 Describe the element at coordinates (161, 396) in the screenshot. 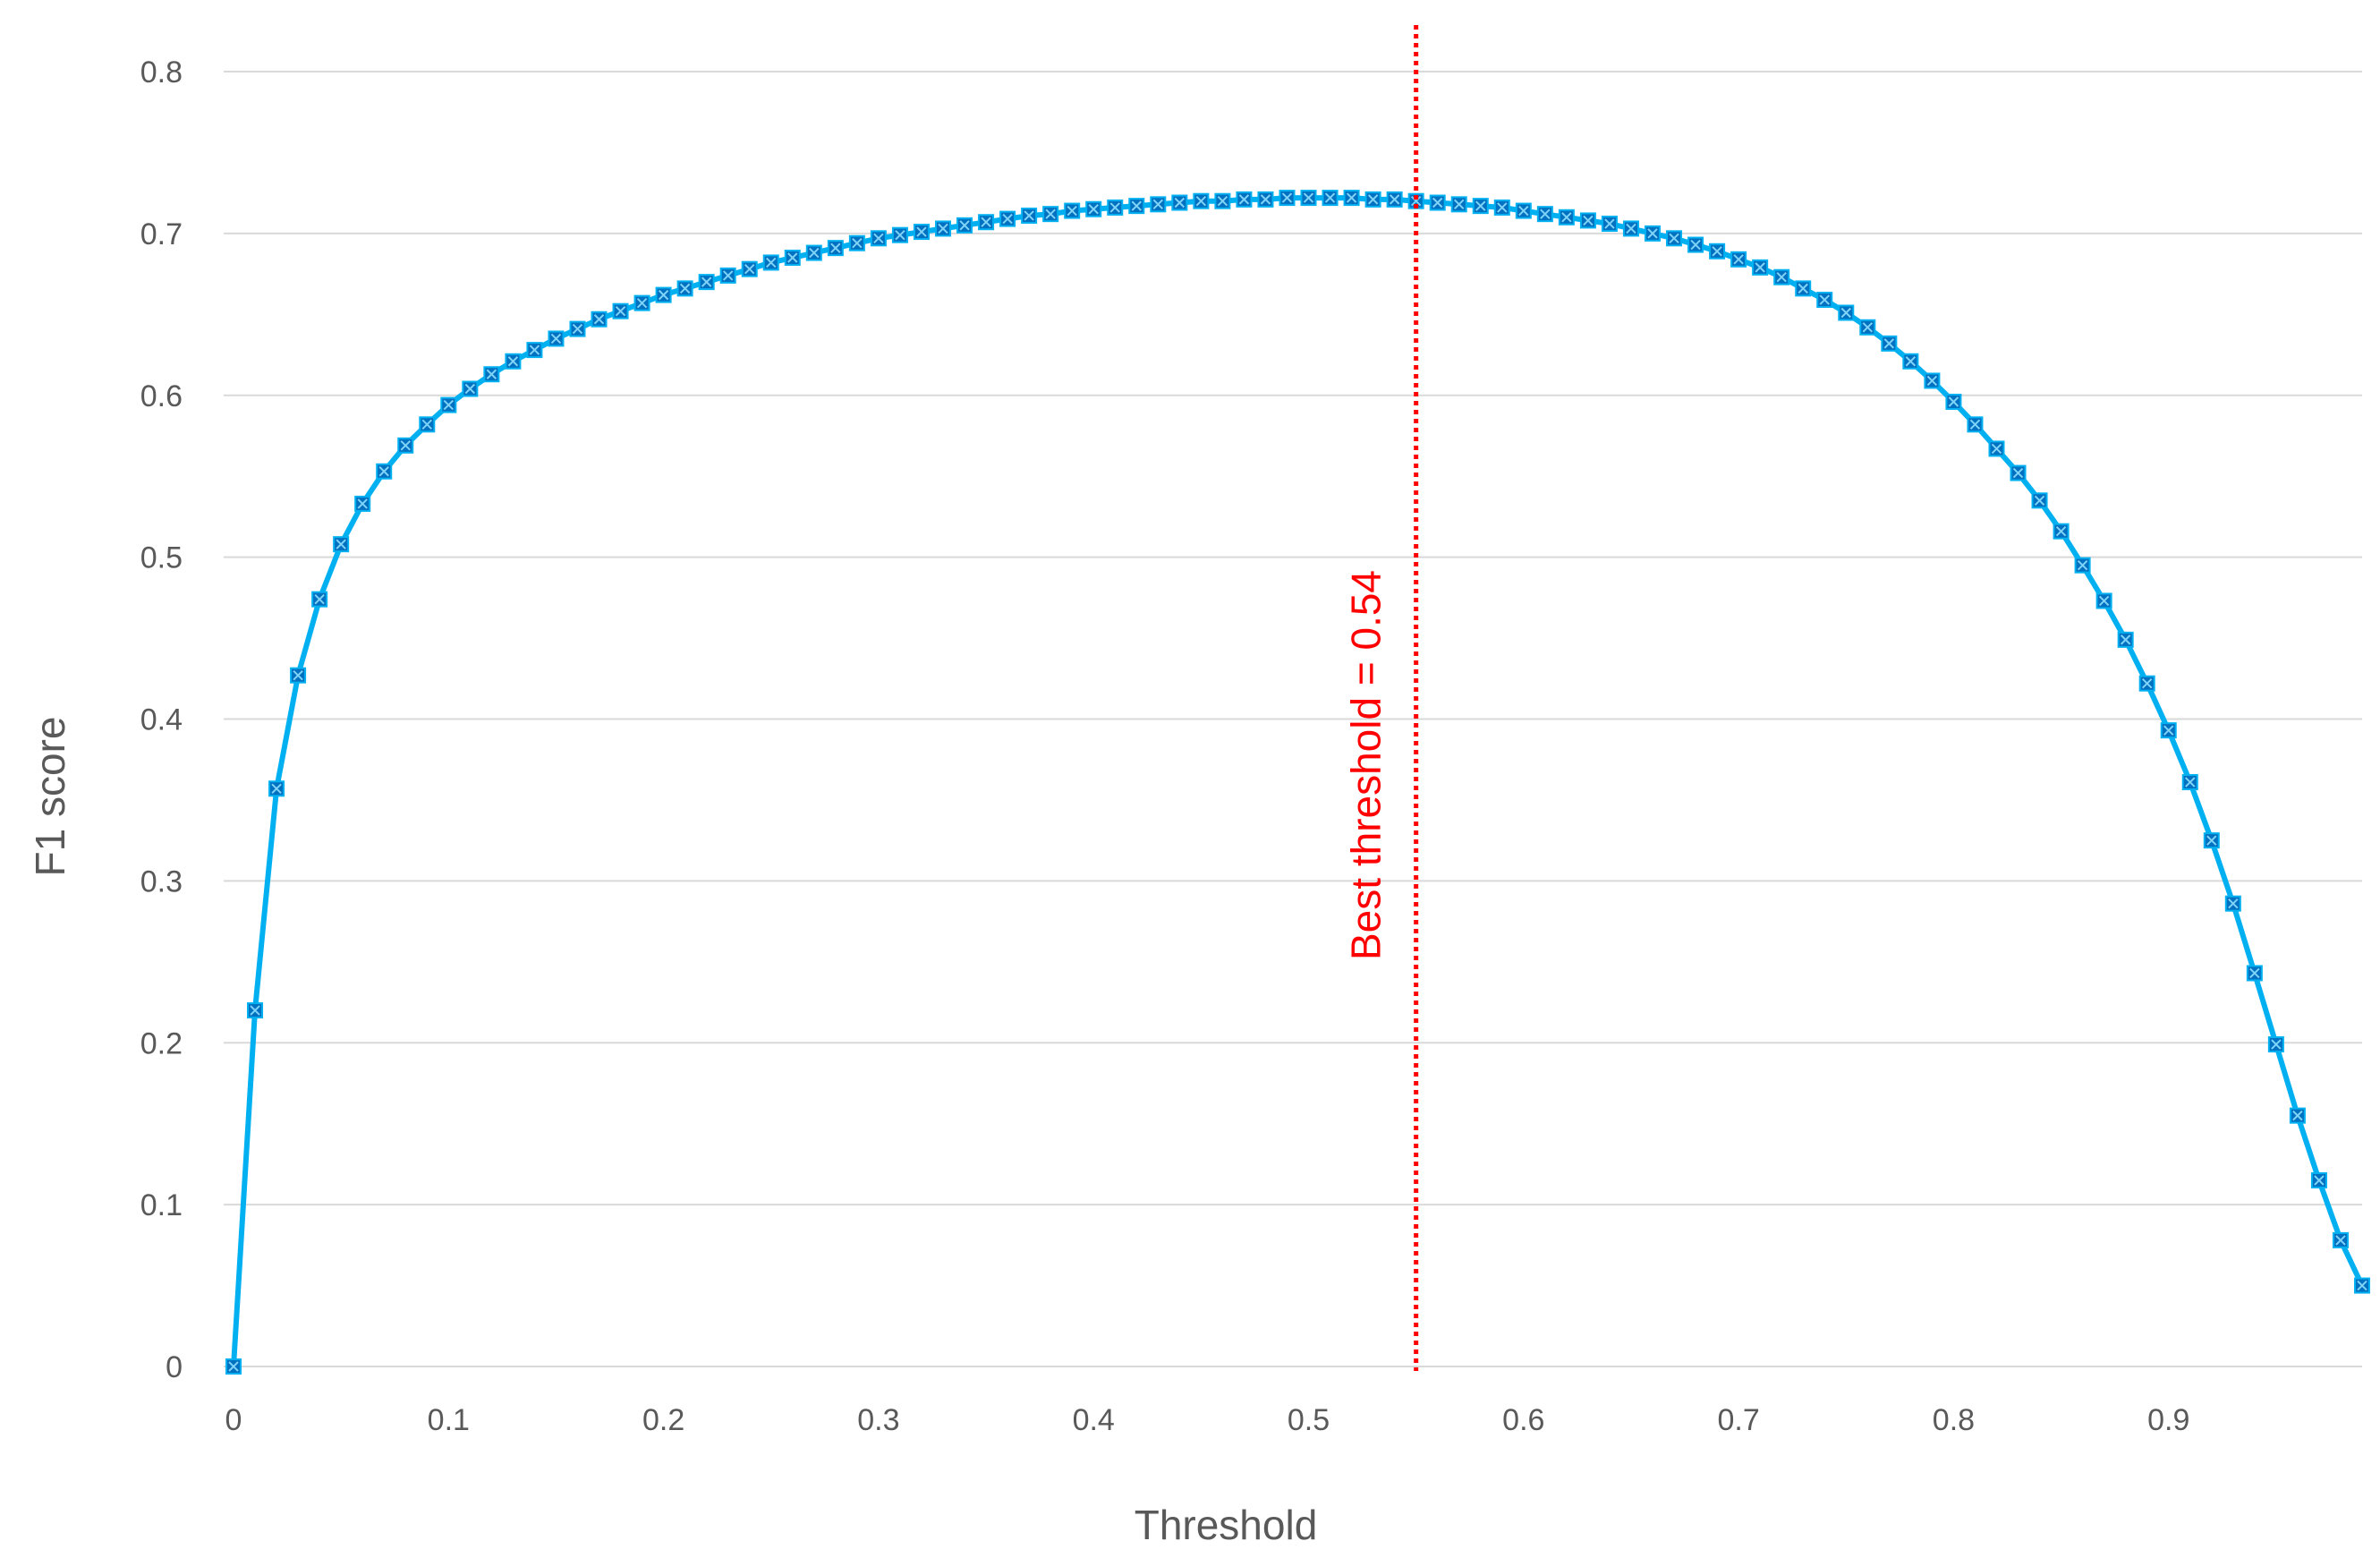

I see `y-tick-label: 0.6` at that location.